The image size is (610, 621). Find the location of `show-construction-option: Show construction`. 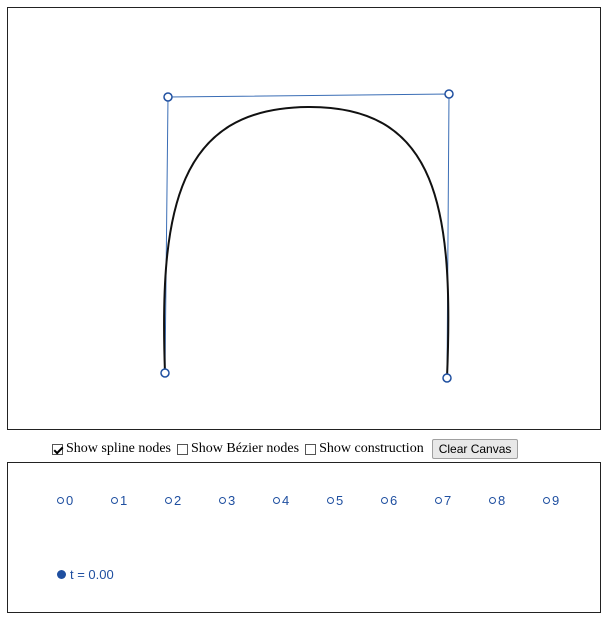

show-construction-option: Show construction is located at coordinates (364, 449).